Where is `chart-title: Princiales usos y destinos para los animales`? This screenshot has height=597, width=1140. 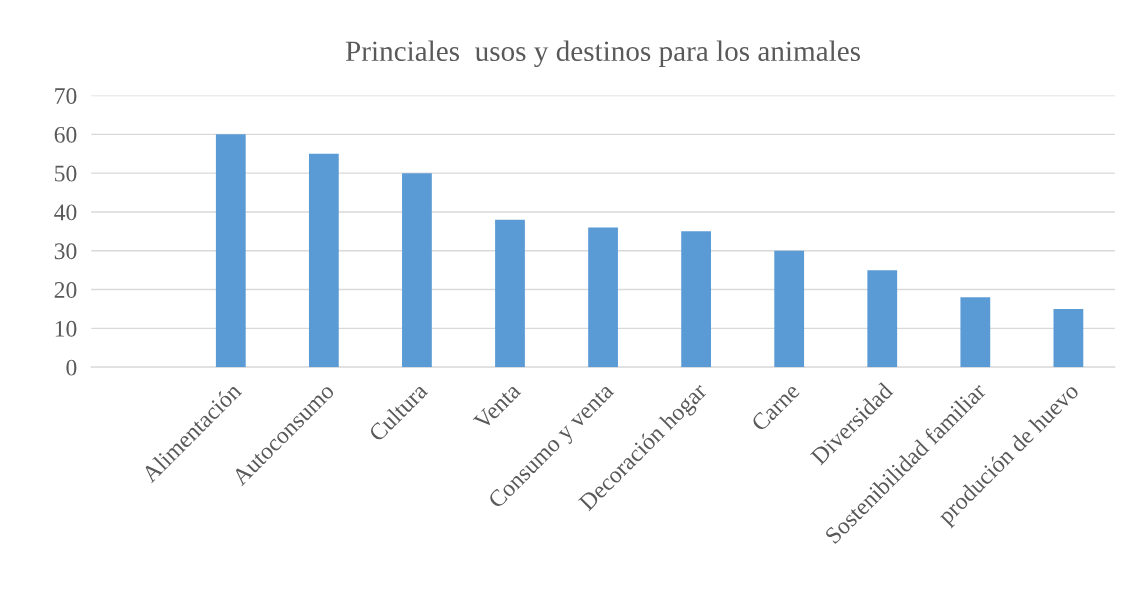
chart-title: Princiales usos y destinos para los animales is located at coordinates (602, 54).